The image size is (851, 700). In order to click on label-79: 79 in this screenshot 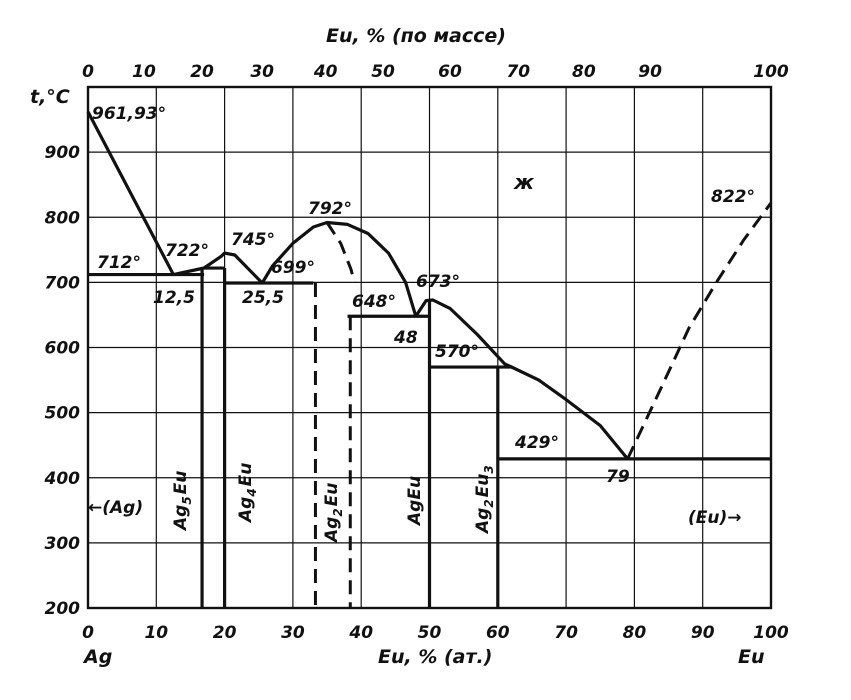, I will do `click(618, 477)`.